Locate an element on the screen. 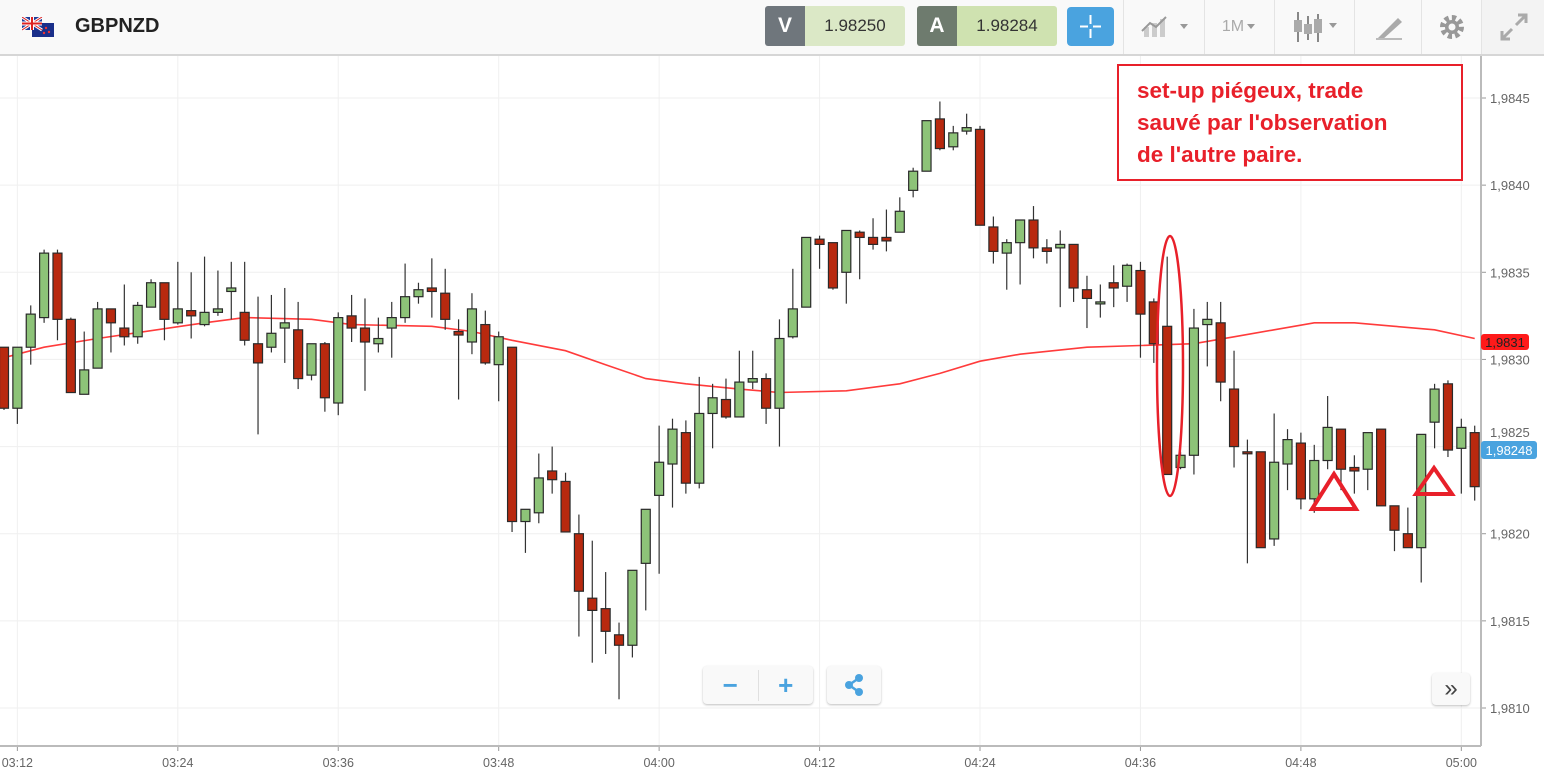  zoom-out-button: − is located at coordinates (731, 685).